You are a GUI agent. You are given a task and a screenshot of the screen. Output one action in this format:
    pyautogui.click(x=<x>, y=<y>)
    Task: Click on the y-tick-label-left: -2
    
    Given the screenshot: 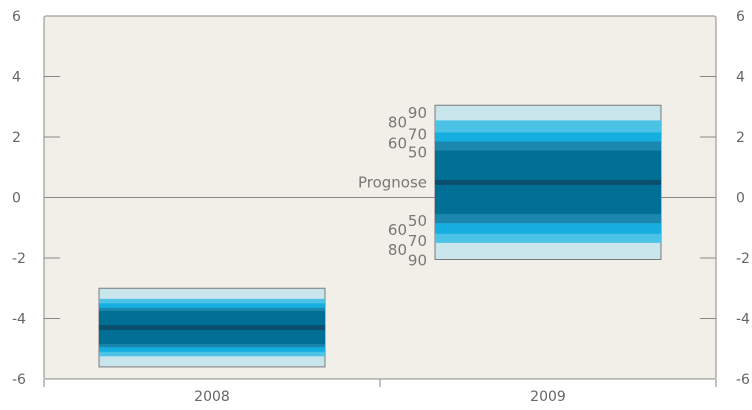 What is the action you would take?
    pyautogui.click(x=19, y=259)
    